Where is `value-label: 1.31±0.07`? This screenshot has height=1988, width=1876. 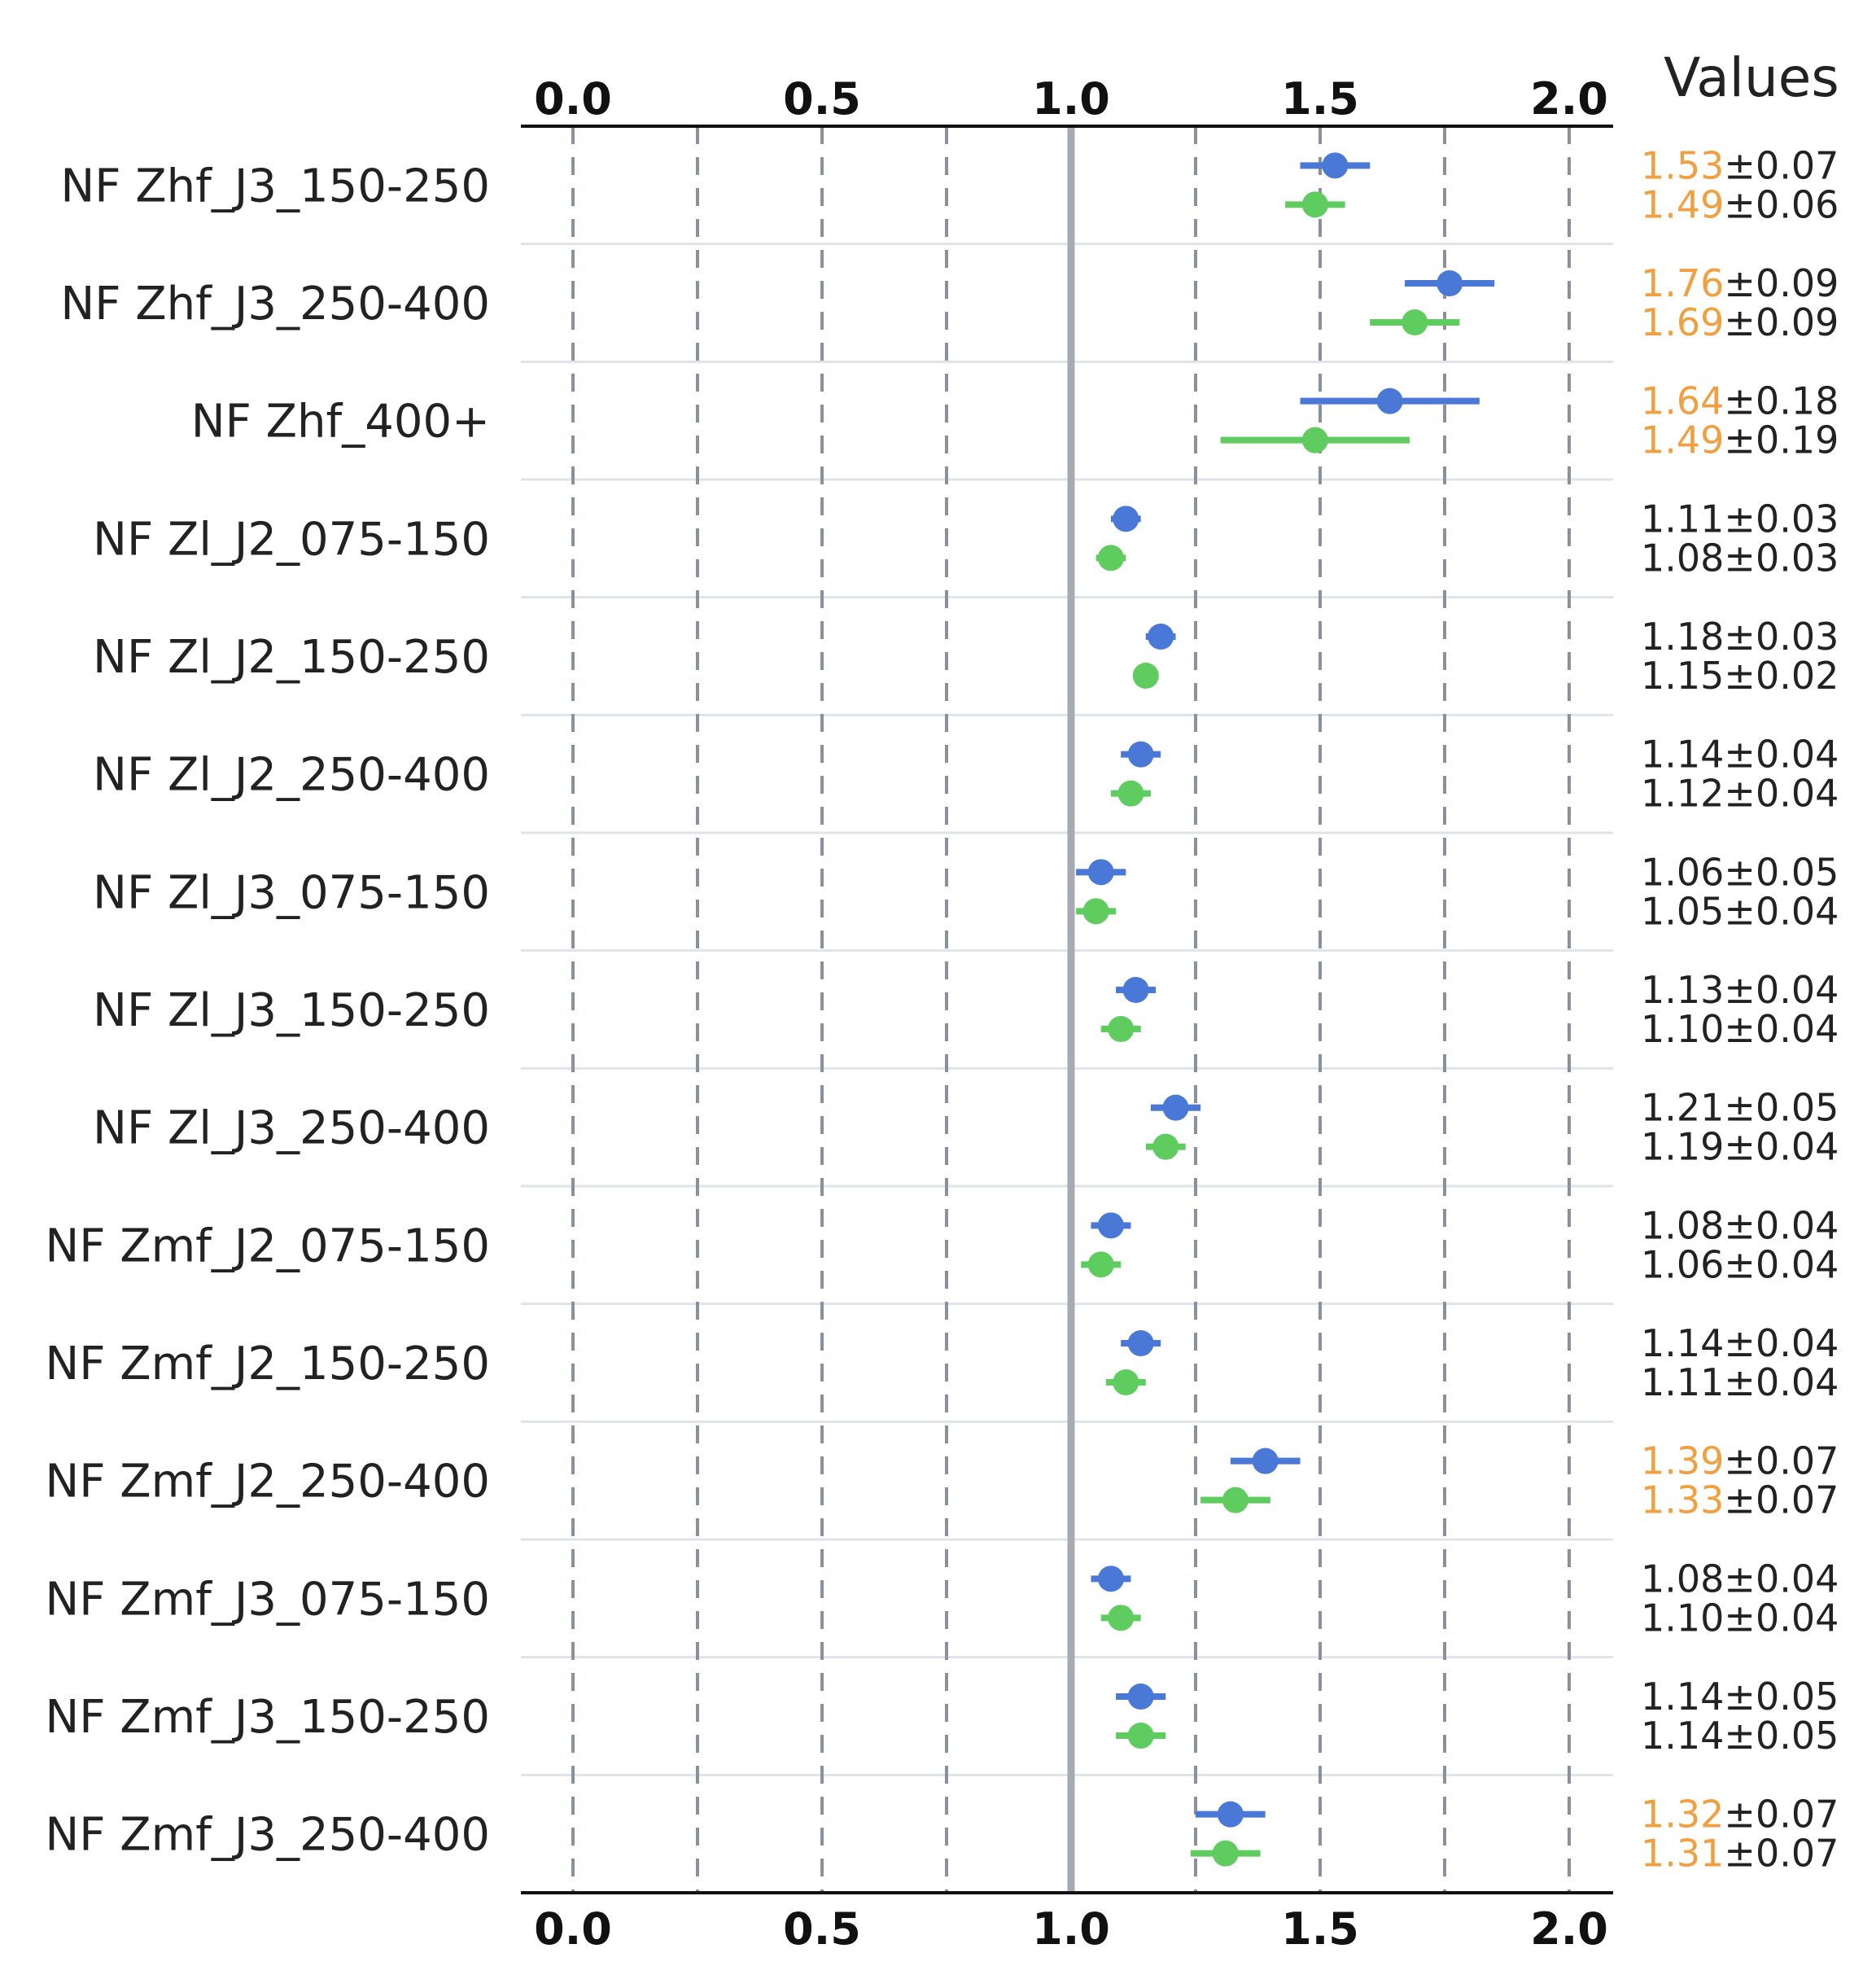
value-label: 1.31±0.07 is located at coordinates (1740, 1854).